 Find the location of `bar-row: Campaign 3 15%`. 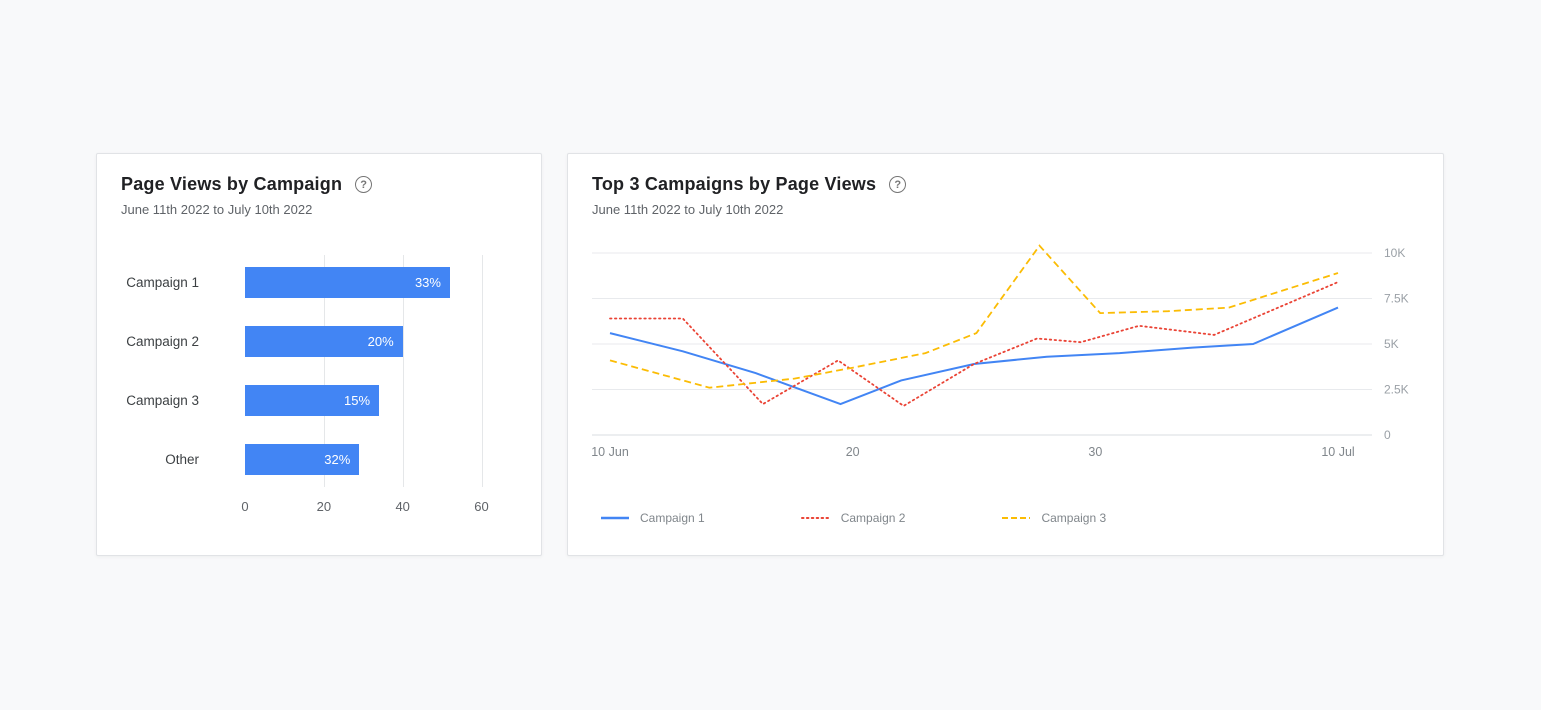

bar-row: Campaign 3 15% is located at coordinates (319, 400).